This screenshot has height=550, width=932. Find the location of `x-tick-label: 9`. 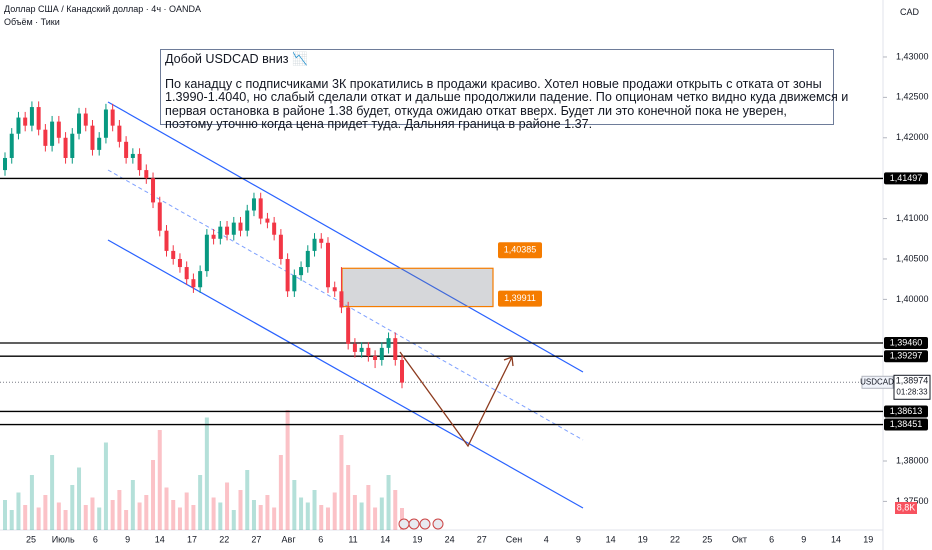

x-tick-label: 9 is located at coordinates (127, 539).